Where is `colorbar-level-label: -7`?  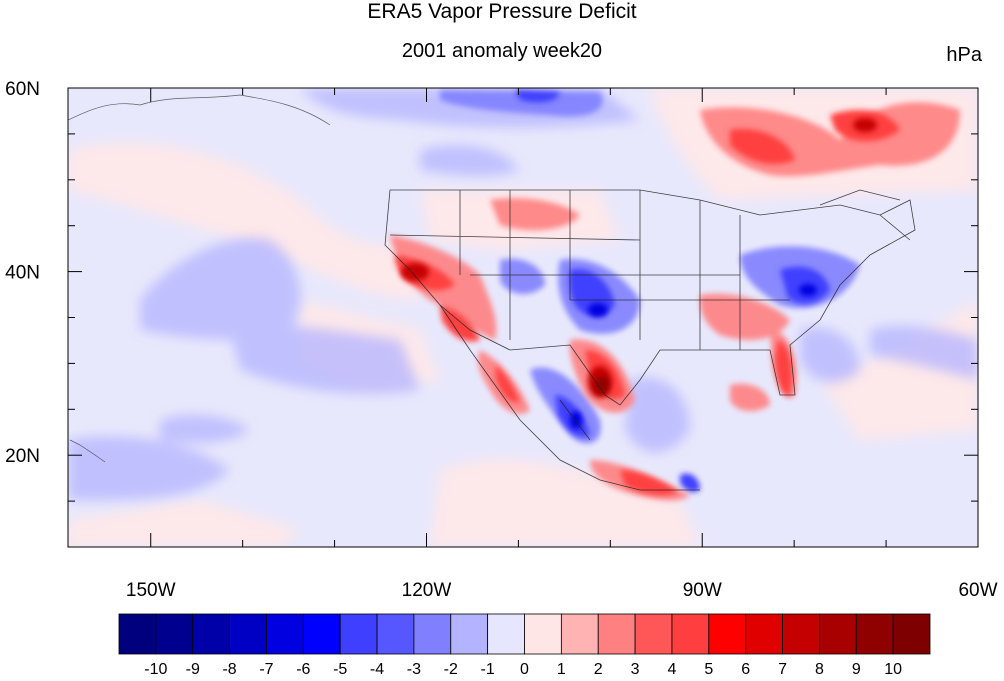
colorbar-level-label: -7 is located at coordinates (266, 669).